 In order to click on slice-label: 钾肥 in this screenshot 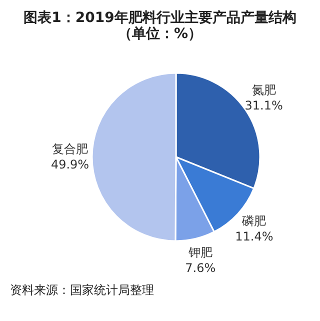, I will do `click(199, 253)`.